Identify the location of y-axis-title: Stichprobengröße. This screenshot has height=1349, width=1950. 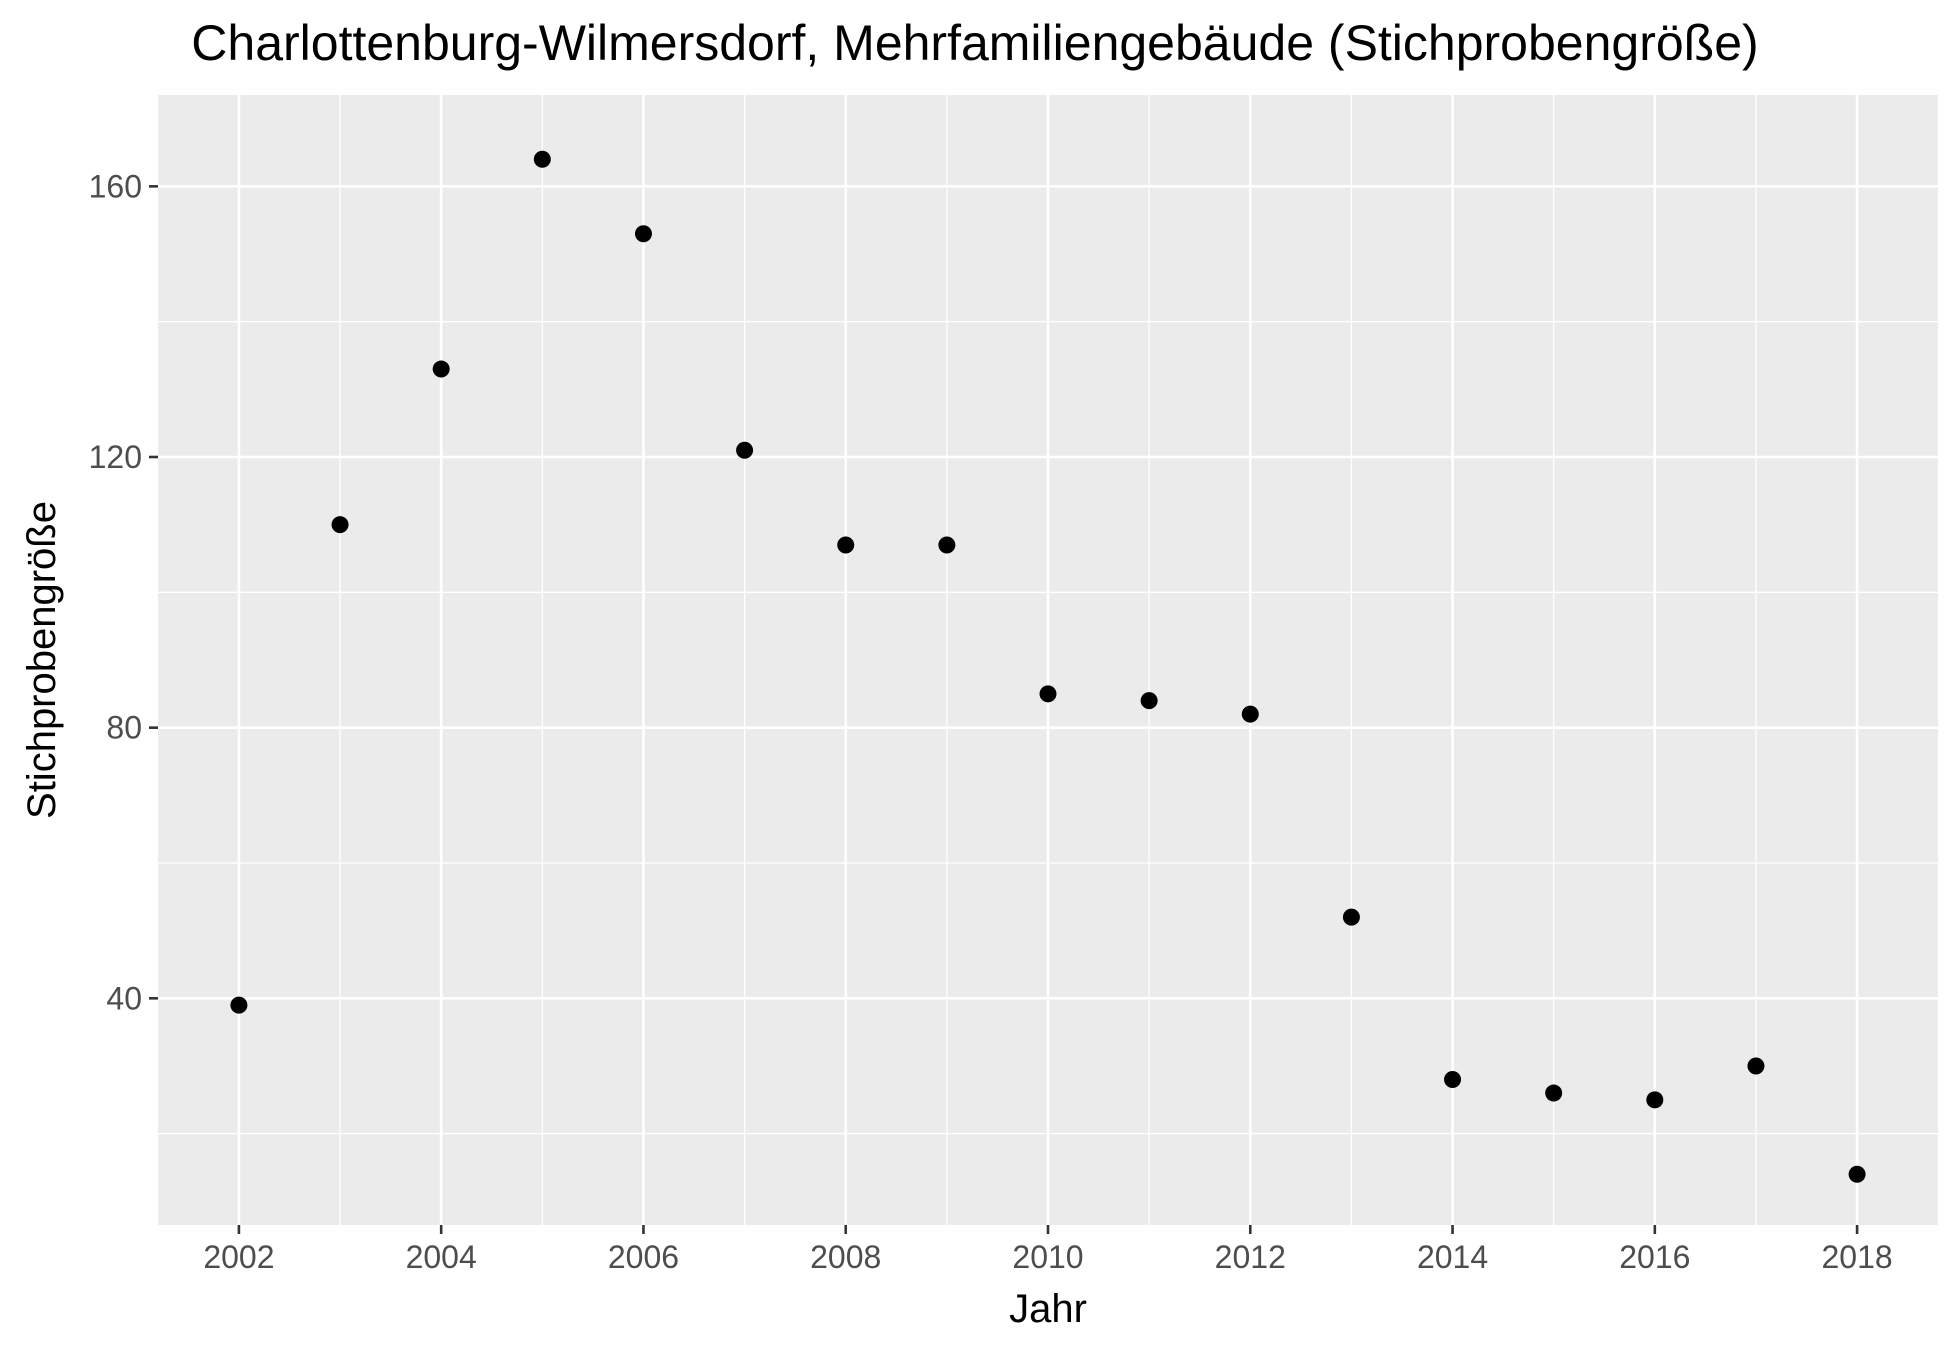
(42, 660).